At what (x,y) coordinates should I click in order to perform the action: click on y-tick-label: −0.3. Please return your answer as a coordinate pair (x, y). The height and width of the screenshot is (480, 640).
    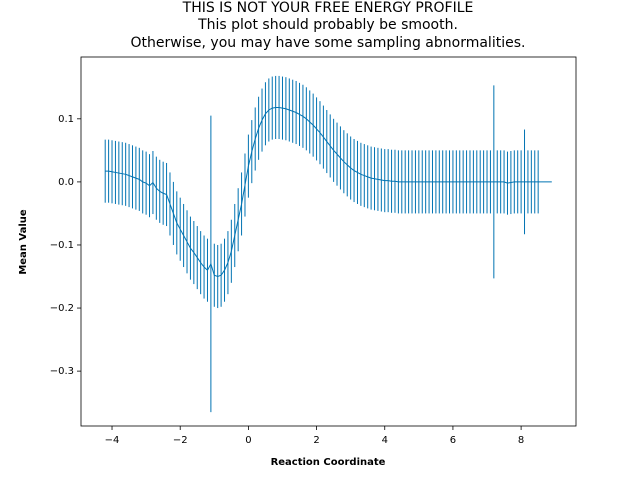
    Looking at the image, I should click on (62, 371).